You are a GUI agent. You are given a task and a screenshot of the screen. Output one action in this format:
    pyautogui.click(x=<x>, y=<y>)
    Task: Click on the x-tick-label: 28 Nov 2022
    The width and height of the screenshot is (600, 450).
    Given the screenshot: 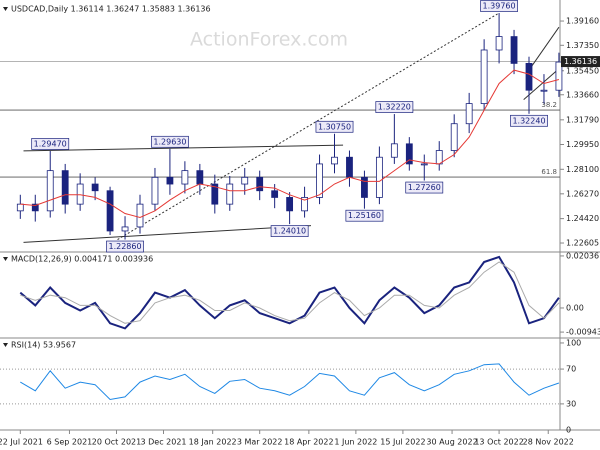 What is the action you would take?
    pyautogui.click(x=548, y=442)
    